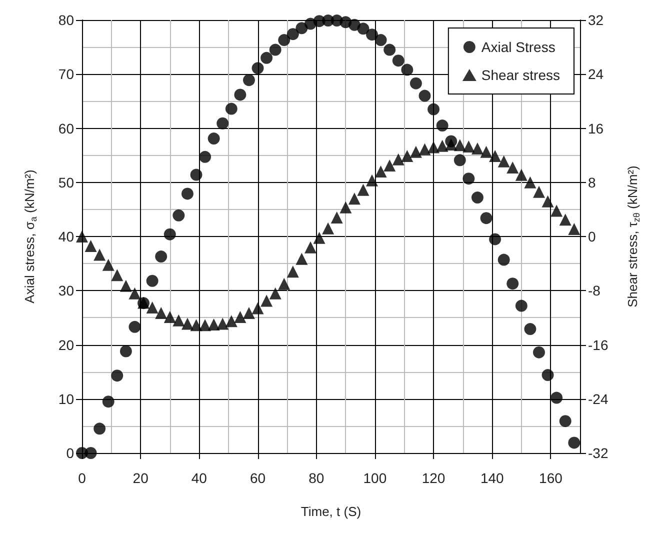 This screenshot has height=550, width=666. Describe the element at coordinates (596, 74) in the screenshot. I see `y2-tick-label: 24` at that location.